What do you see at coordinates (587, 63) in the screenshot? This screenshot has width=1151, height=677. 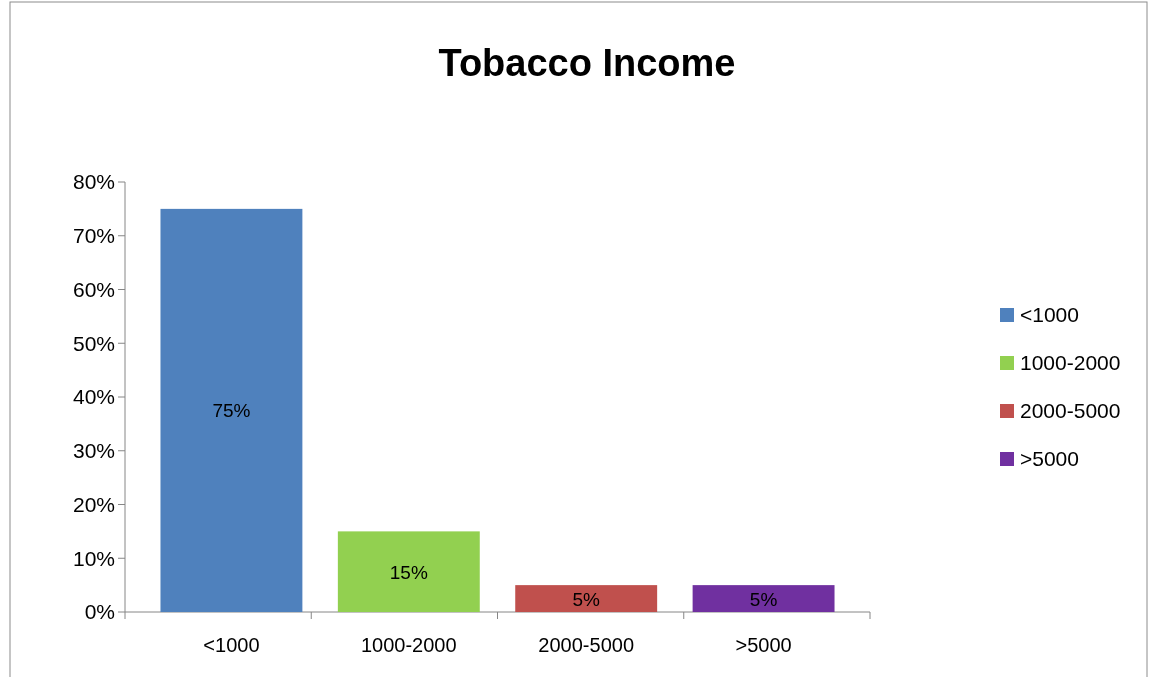 I see `chart-title: Tobacco Income` at bounding box center [587, 63].